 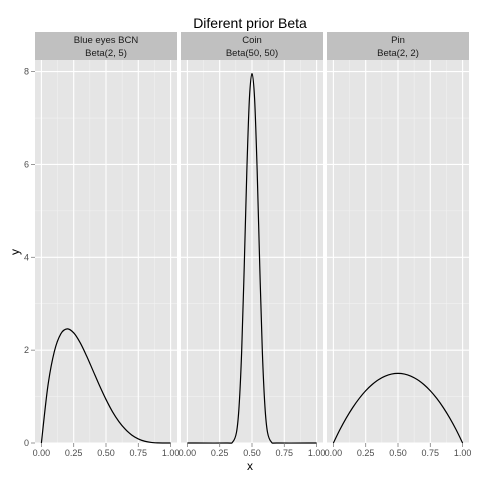 I want to click on chart-title: Diferent prior Beta, so click(x=250, y=23).